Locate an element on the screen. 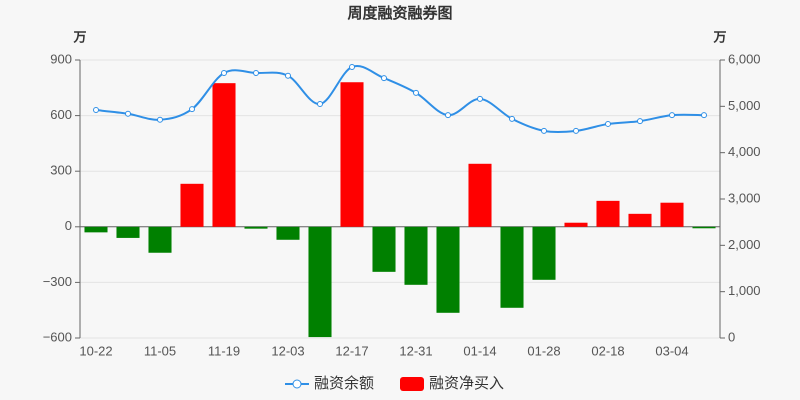 This screenshot has height=400, width=800. y-tick-label: 0 is located at coordinates (68, 225).